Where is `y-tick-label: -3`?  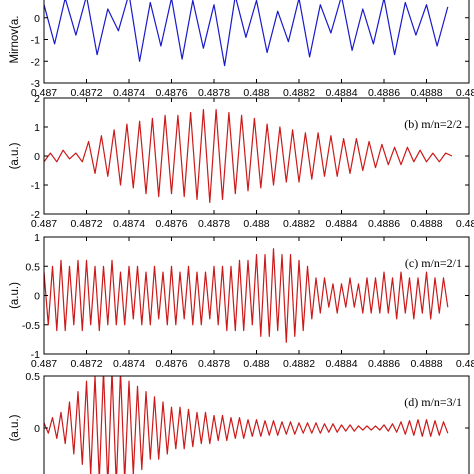
y-tick-label: -3 is located at coordinates (35, 84).